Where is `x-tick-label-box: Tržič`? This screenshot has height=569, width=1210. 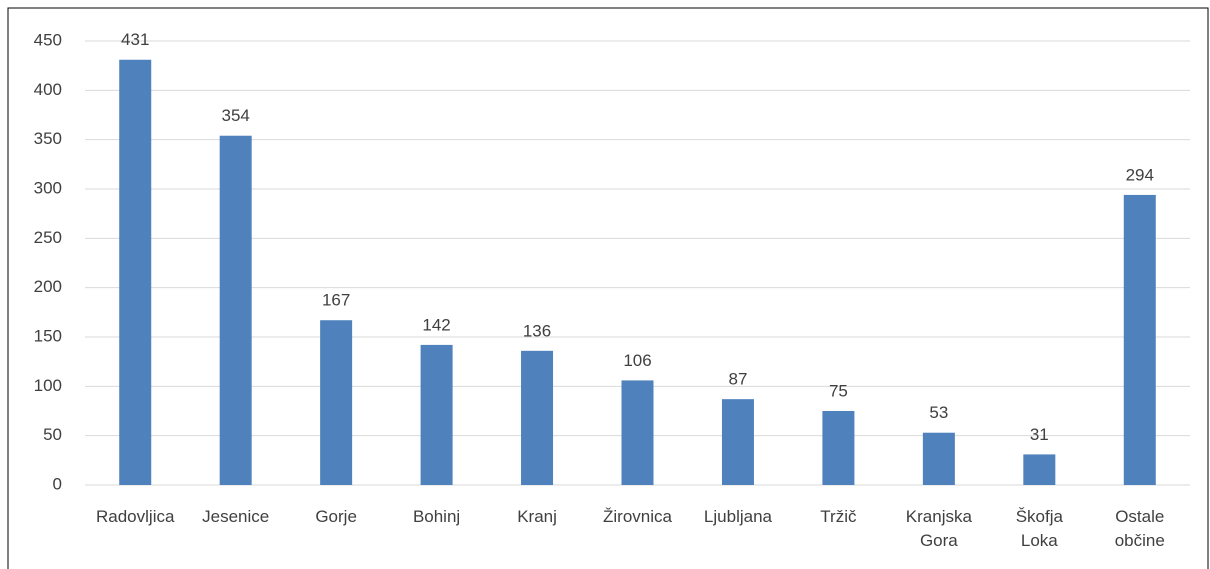
x-tick-label-box: Tržič is located at coordinates (838, 516).